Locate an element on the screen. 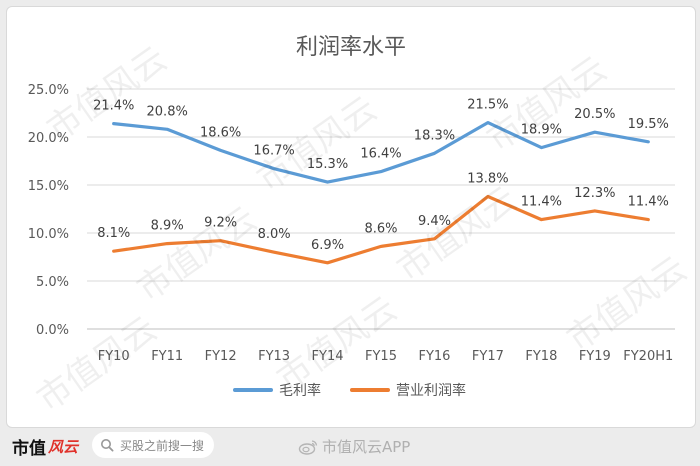 Image resolution: width=700 pixels, height=466 pixels. search-placeholder: 买股之前搜一搜 is located at coordinates (162, 445).